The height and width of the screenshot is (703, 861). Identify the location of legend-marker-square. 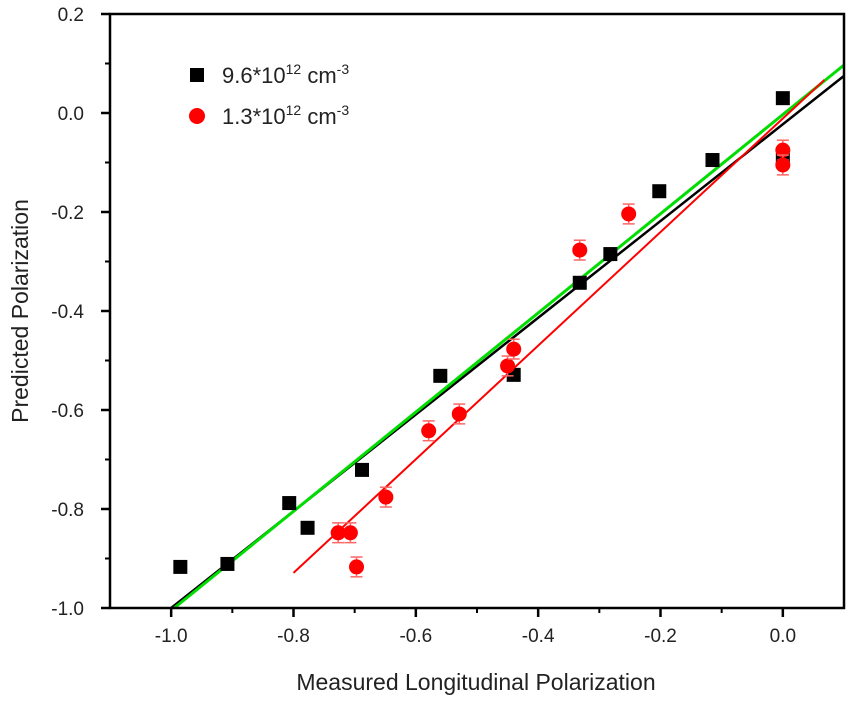
(197, 75).